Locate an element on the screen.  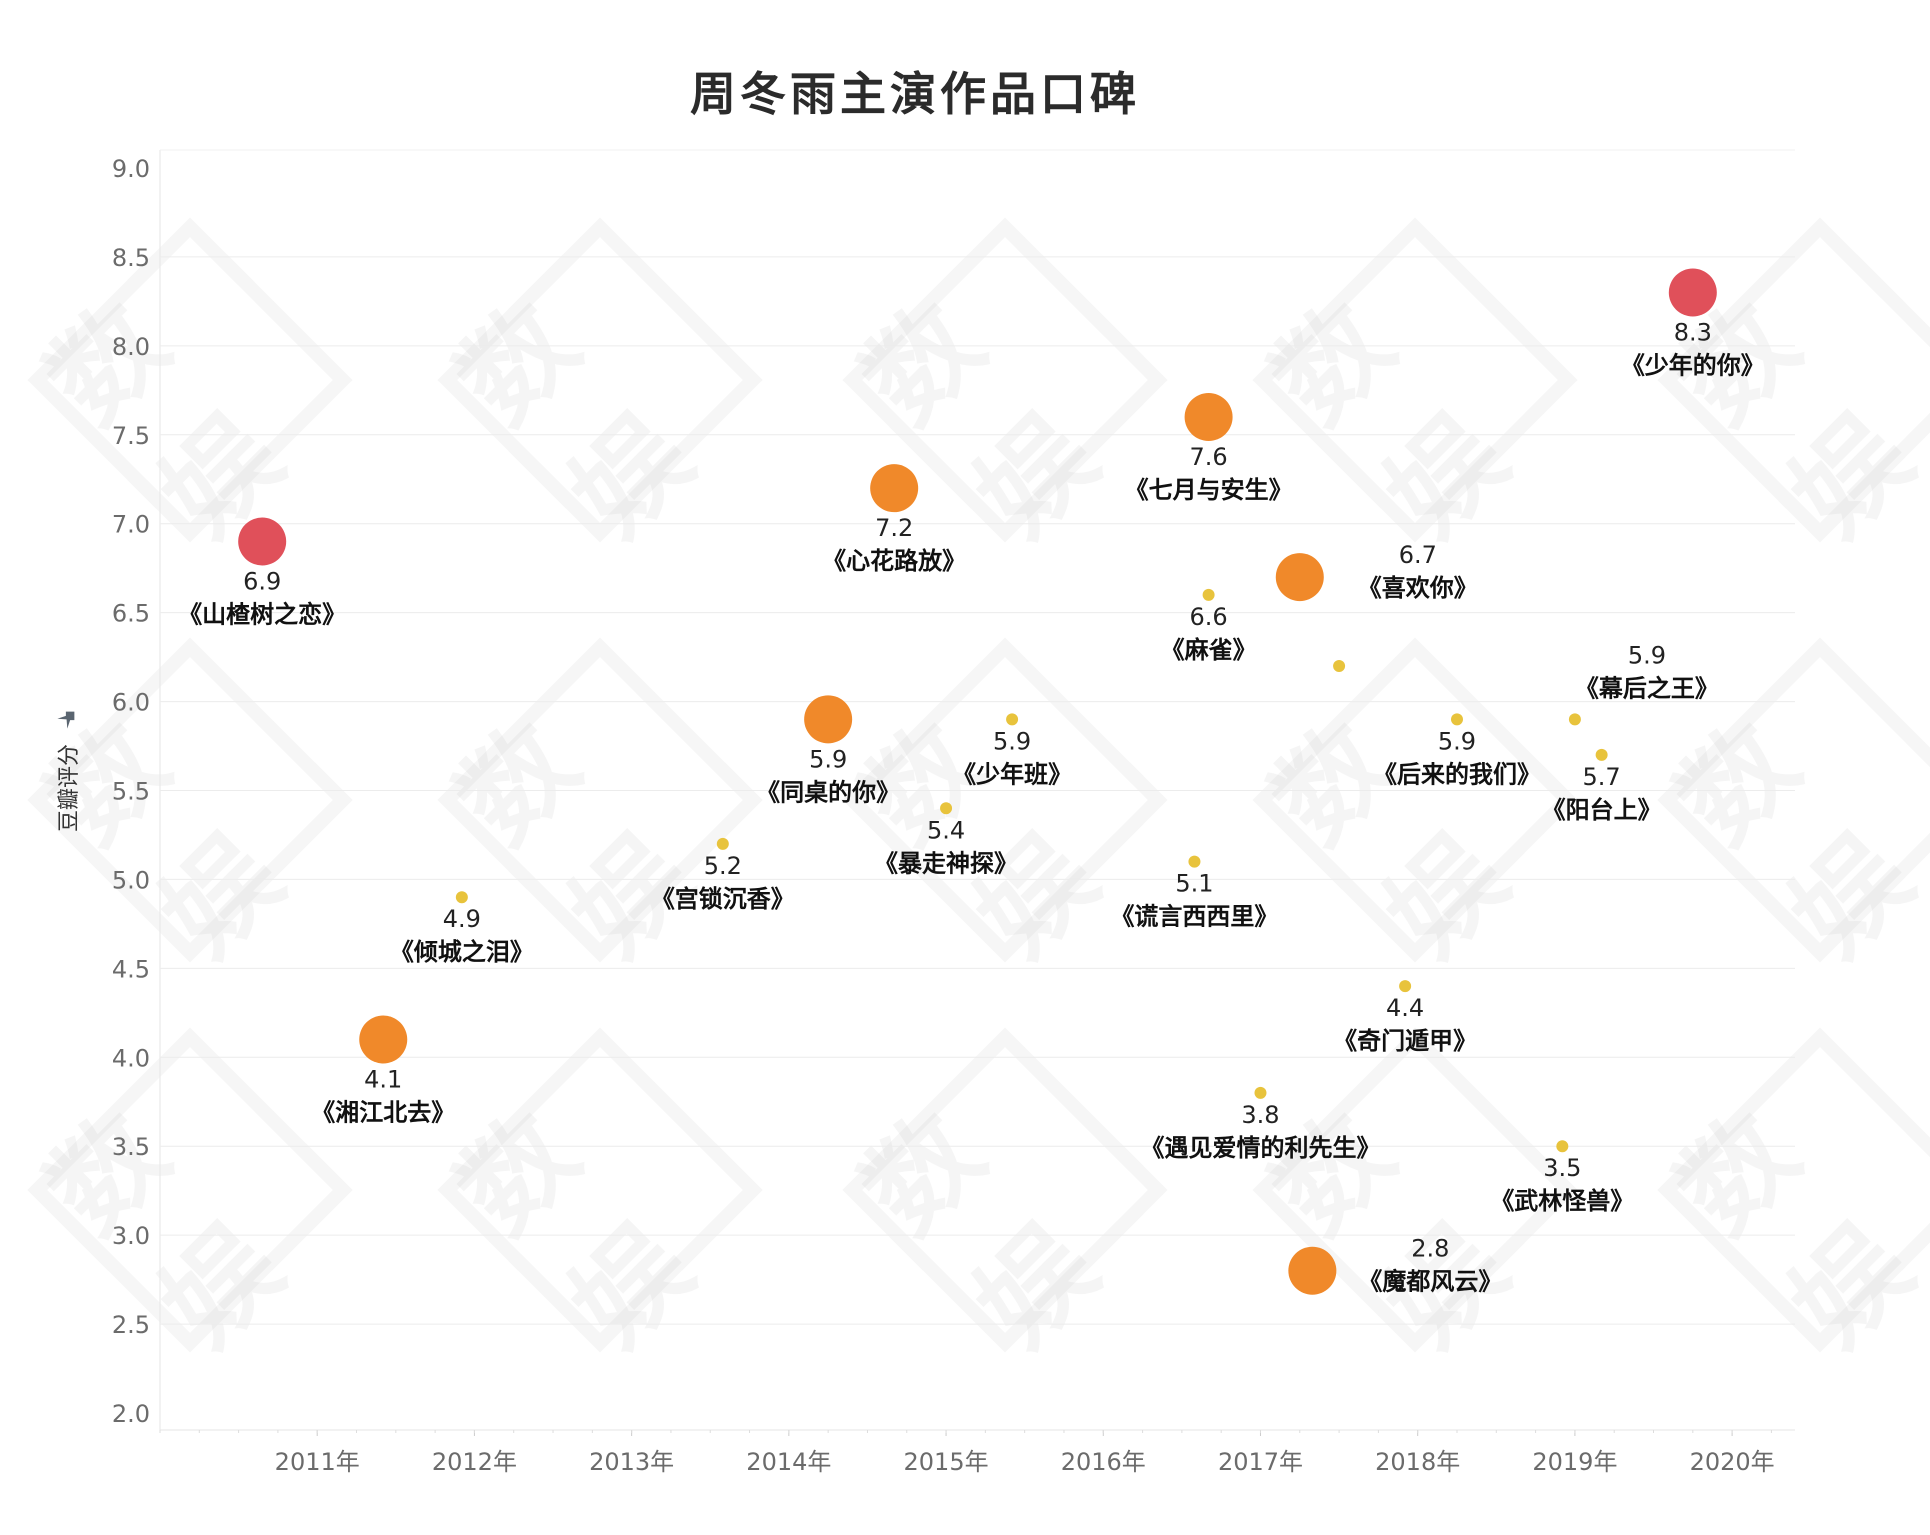
data-title-label: 《心花路放》 is located at coordinates (894, 561).